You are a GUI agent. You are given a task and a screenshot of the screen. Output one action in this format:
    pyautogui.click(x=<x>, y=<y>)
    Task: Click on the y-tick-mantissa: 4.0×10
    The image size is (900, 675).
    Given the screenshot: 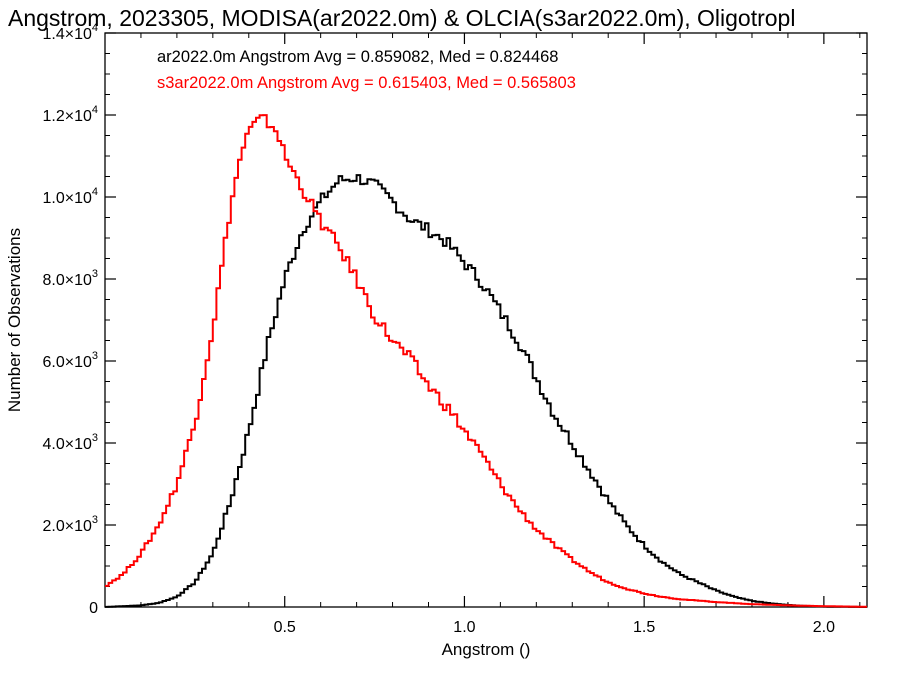 What is the action you would take?
    pyautogui.click(x=66, y=444)
    